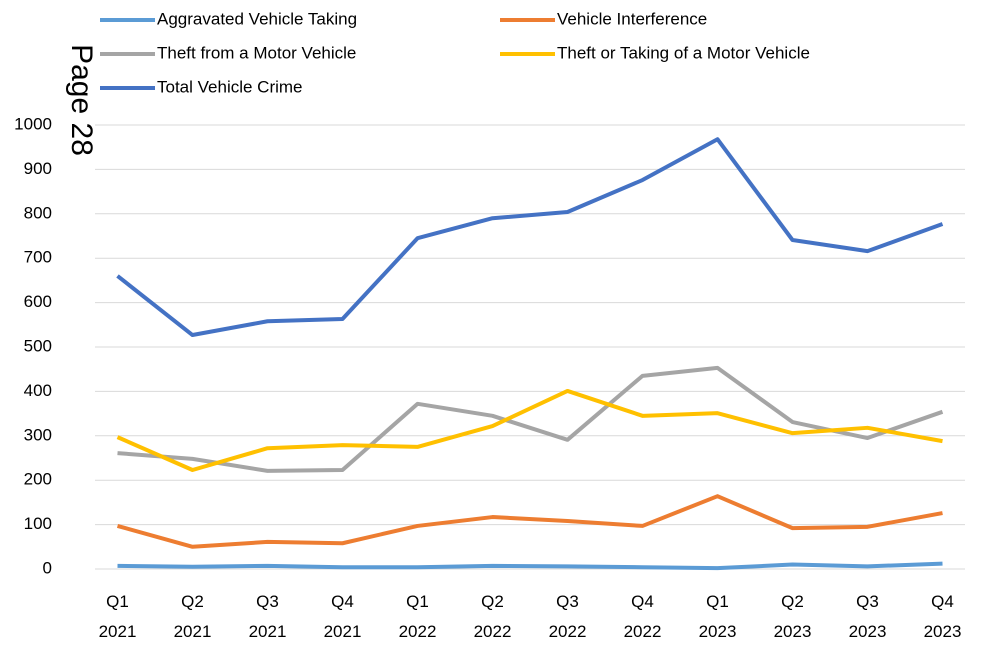 Image resolution: width=981 pixels, height=650 pixels. I want to click on y-tick-label: 0, so click(47, 567).